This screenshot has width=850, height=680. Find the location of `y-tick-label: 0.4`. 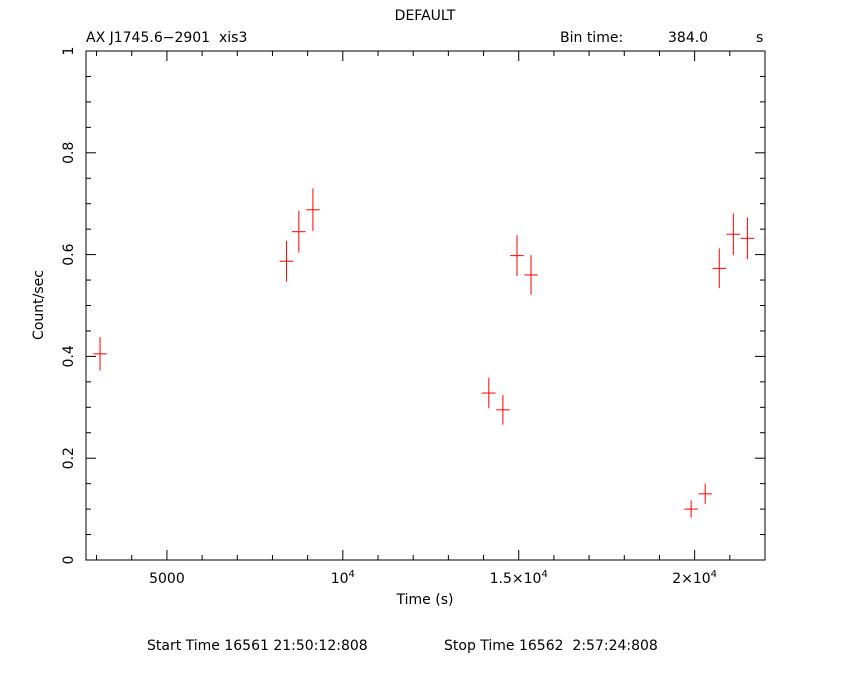

y-tick-label: 0.4 is located at coordinates (69, 356).